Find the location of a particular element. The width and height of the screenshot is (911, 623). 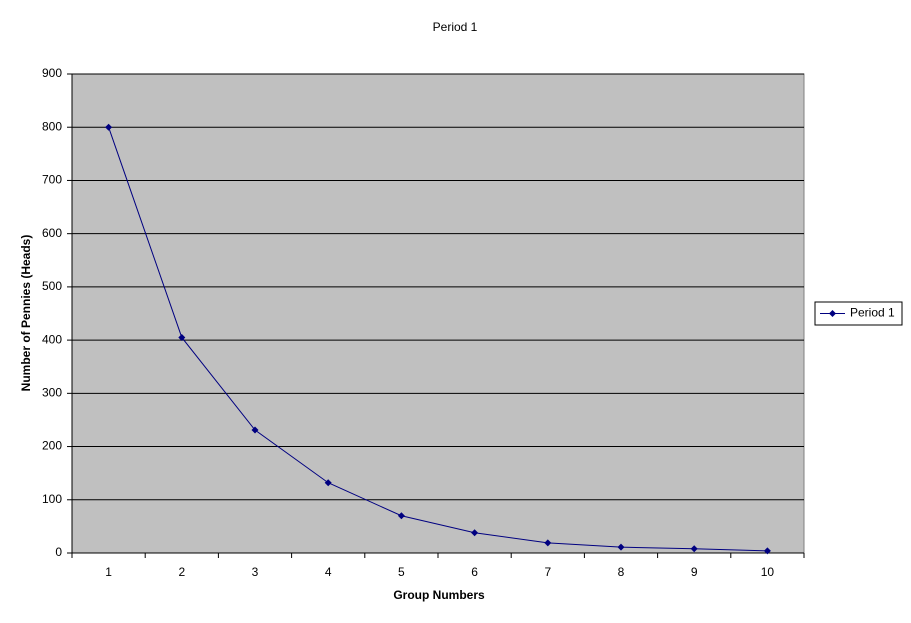

y-axis-label: Number of Pennies (Heads) is located at coordinates (26, 313).